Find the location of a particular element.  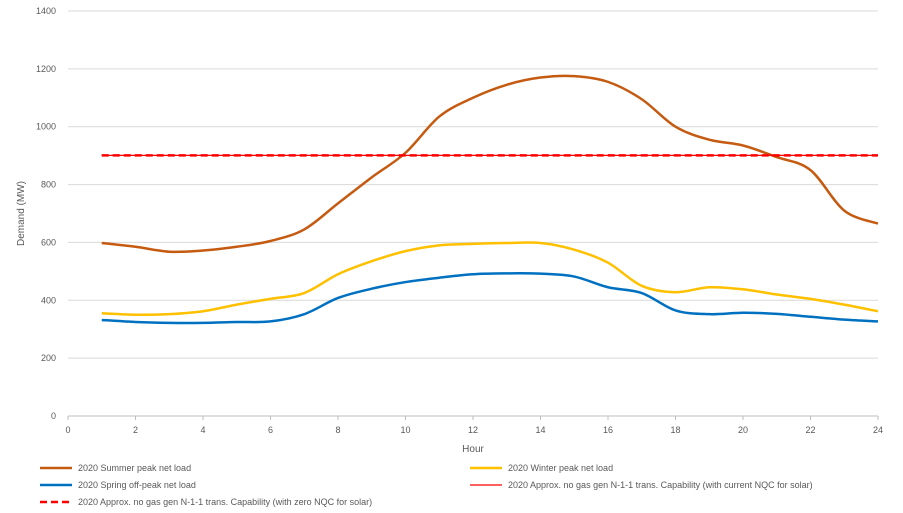

legend-label: 2020 Winter peak net load is located at coordinates (560, 468).